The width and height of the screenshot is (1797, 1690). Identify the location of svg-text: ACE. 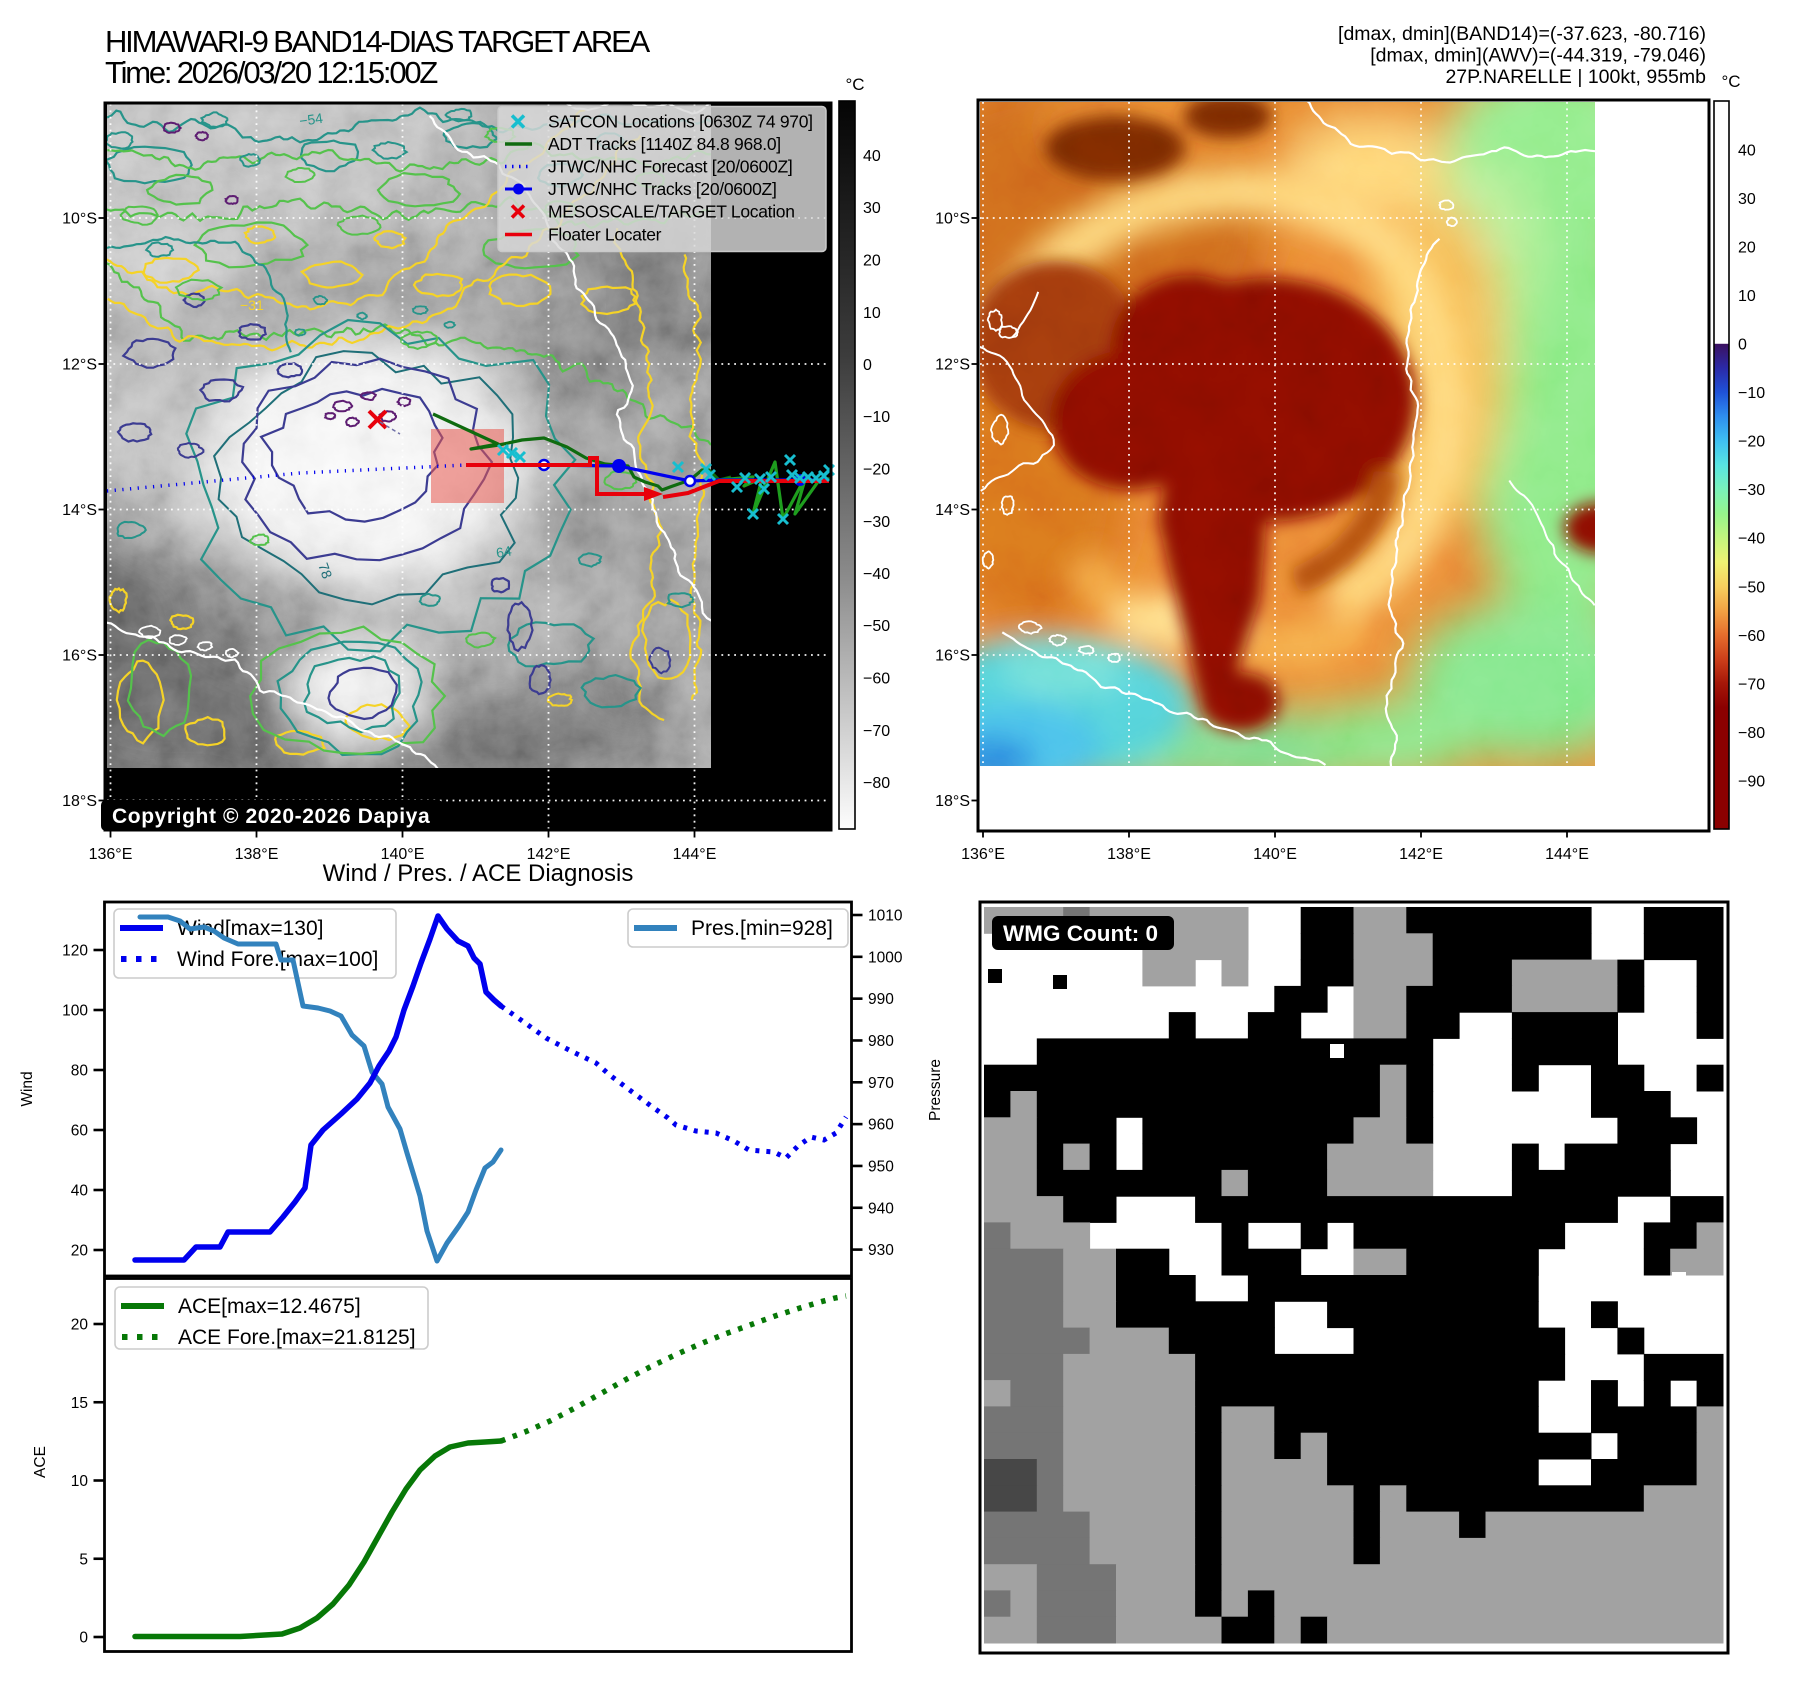
(40, 1462).